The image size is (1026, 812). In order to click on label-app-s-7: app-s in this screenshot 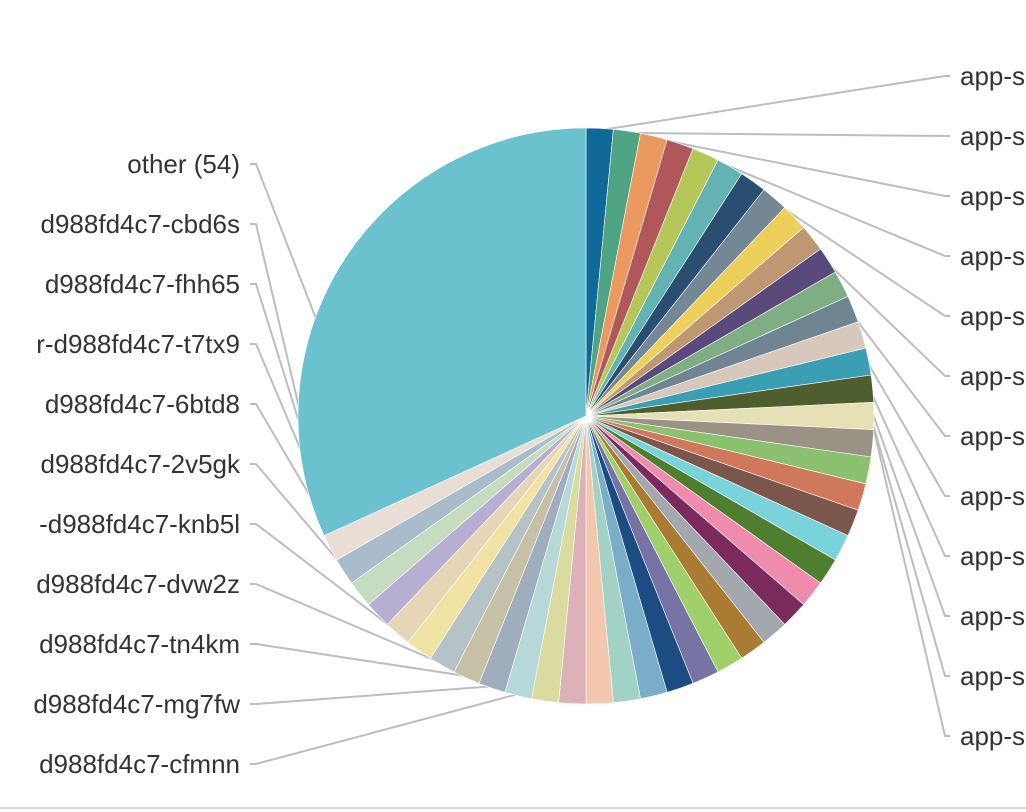, I will do `click(992, 436)`.